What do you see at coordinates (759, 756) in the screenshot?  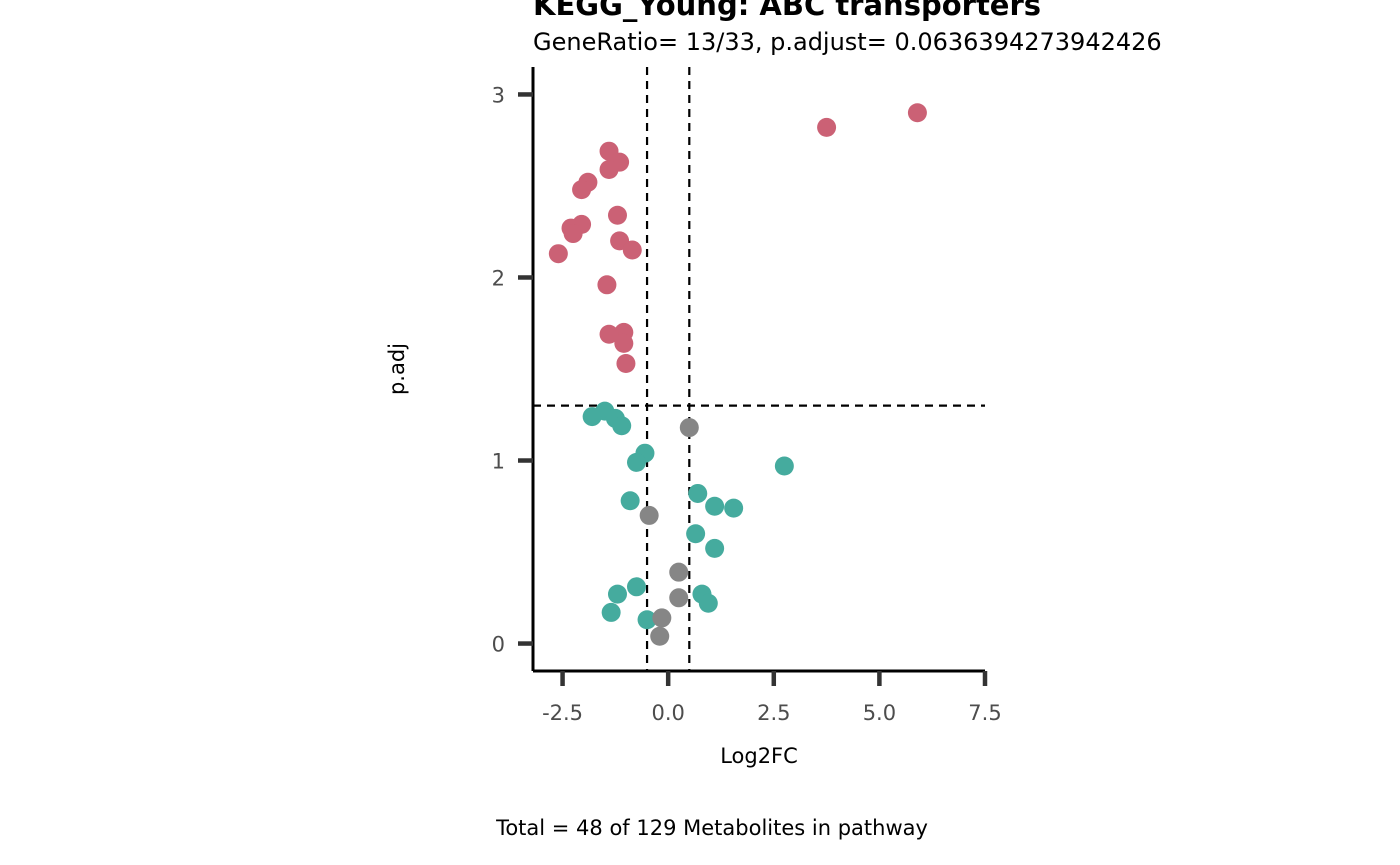 I see `x-axis-title: Log2FC` at bounding box center [759, 756].